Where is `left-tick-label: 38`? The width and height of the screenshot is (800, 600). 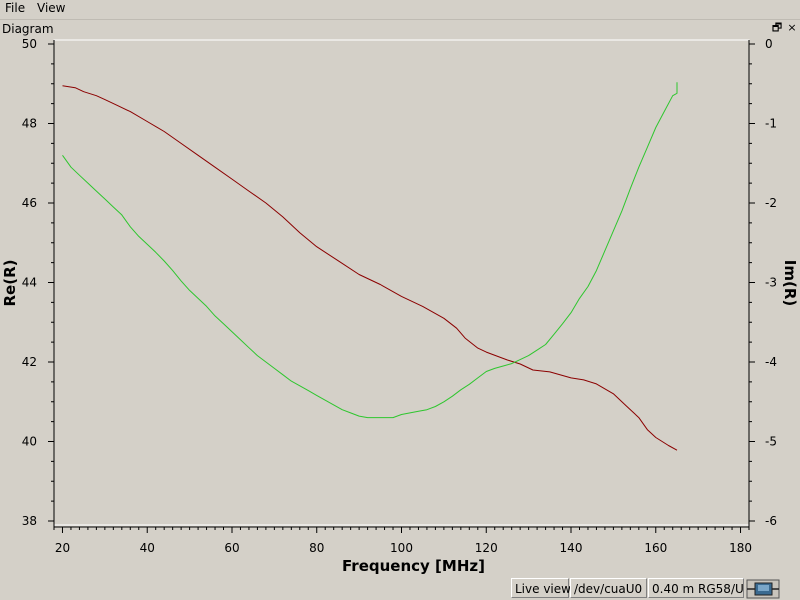
left-tick-label: 38 is located at coordinates (29, 521).